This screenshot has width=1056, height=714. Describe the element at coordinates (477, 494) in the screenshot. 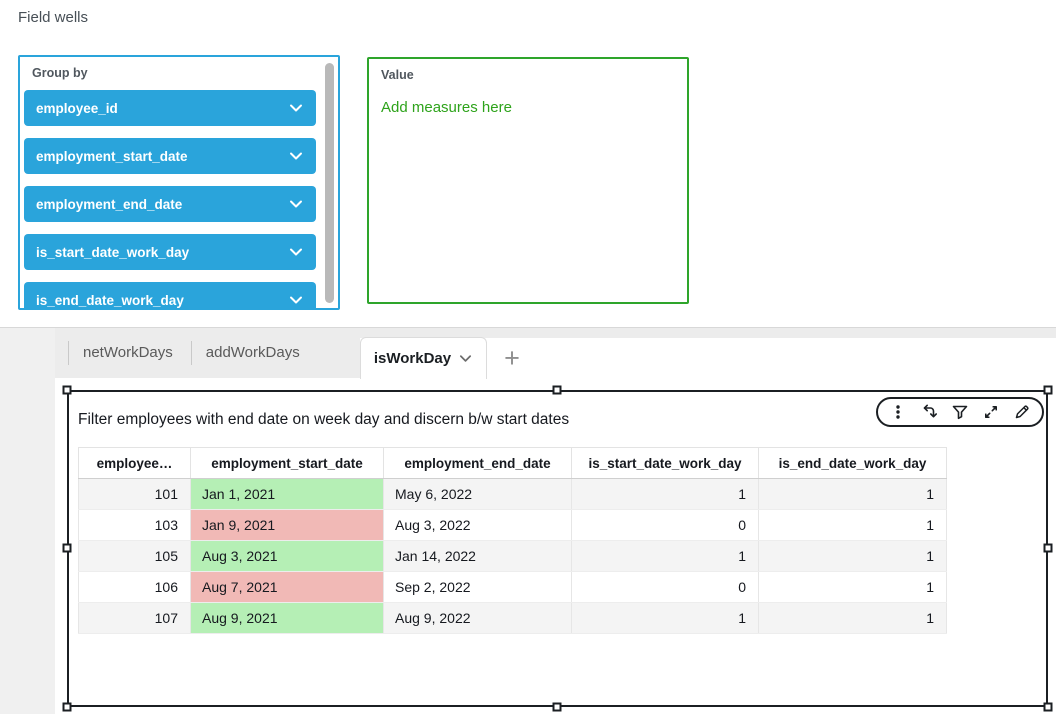

I see `cell-end-date: May 6, 2022` at that location.